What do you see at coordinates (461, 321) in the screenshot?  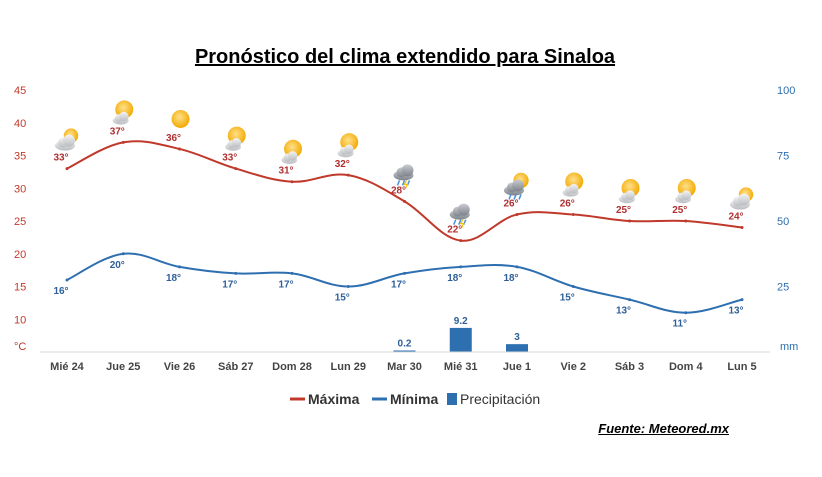 I see `precip-label: 9.2` at bounding box center [461, 321].